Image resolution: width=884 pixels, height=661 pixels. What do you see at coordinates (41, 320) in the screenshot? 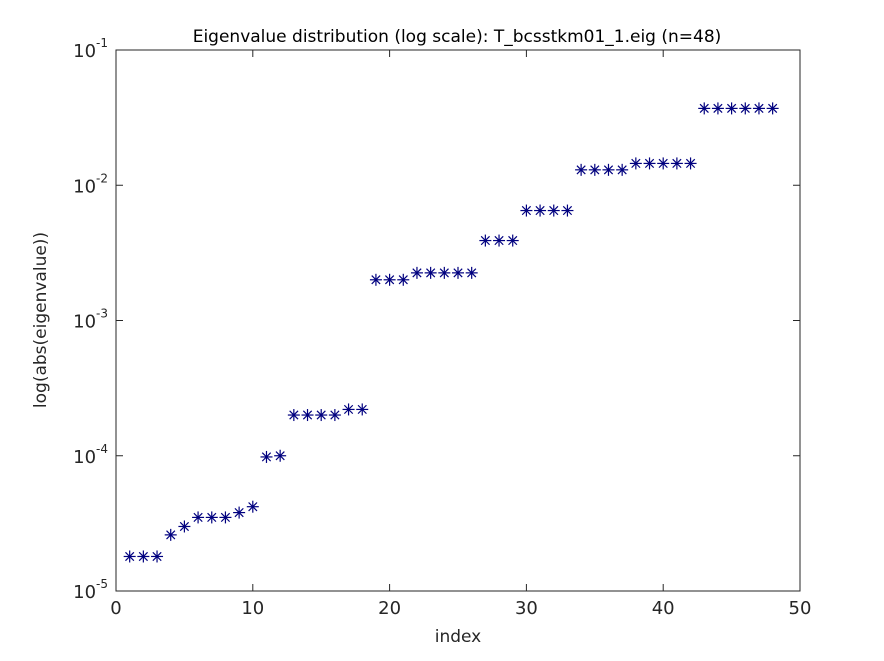
I see `y-axis-label: log(abs(eigenvalue))` at bounding box center [41, 320].